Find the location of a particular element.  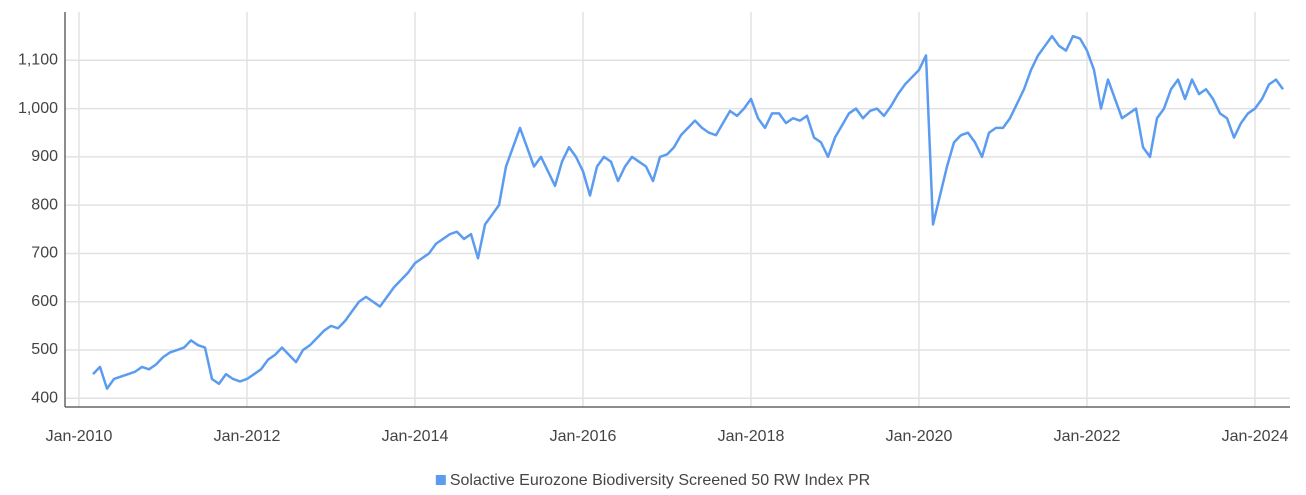

y-tick-label: 900 is located at coordinates (44, 156).